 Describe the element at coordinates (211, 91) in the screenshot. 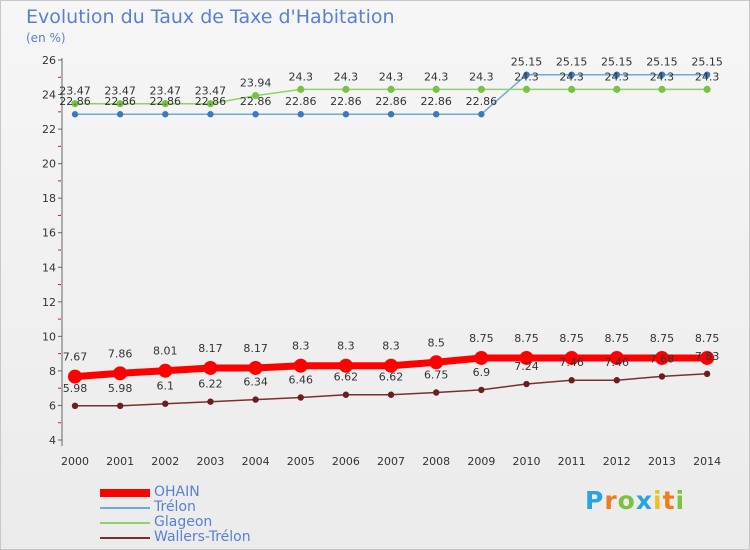

I see `data-label: 23.47` at that location.